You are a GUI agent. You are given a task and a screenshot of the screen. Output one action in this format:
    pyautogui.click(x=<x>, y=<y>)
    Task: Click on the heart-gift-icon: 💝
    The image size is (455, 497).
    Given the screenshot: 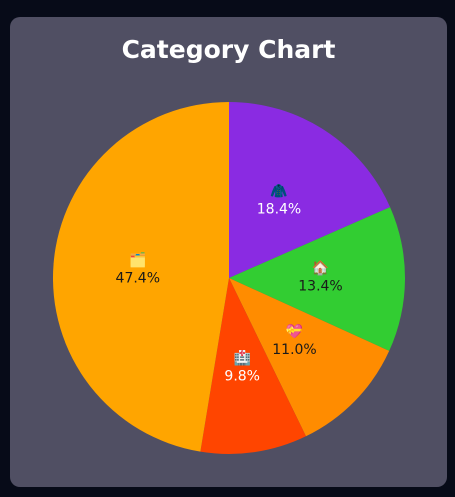 What is the action you would take?
    pyautogui.click(x=295, y=331)
    